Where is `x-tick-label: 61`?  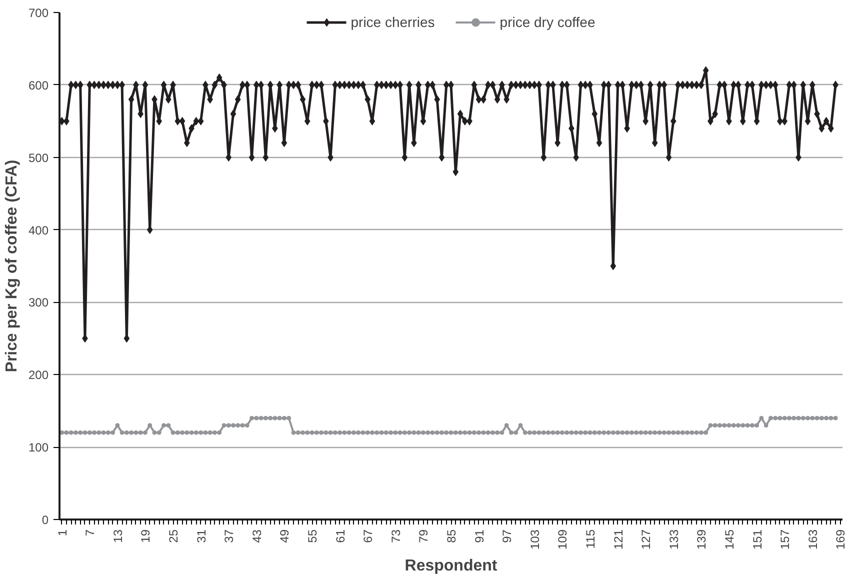
x-tick-label: 61 is located at coordinates (340, 536).